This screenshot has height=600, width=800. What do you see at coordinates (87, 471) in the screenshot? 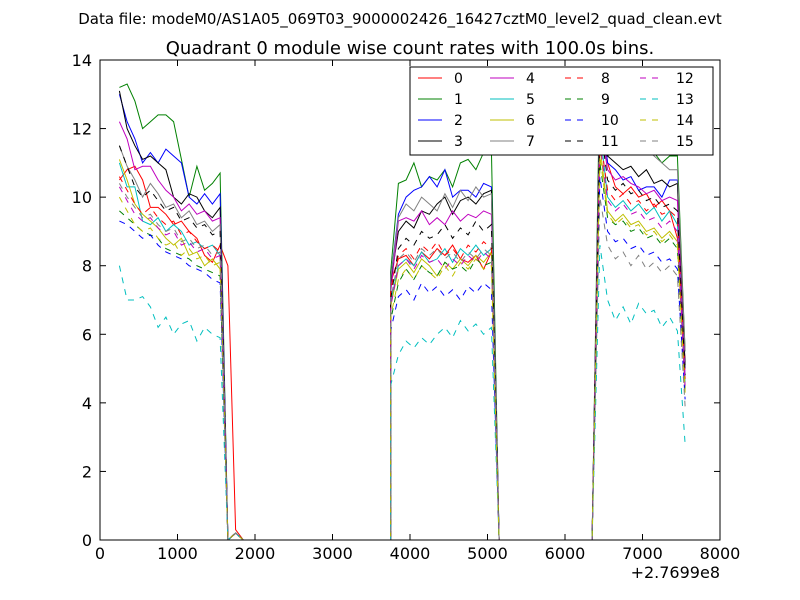
I see `y-tick-label: 2` at bounding box center [87, 471].